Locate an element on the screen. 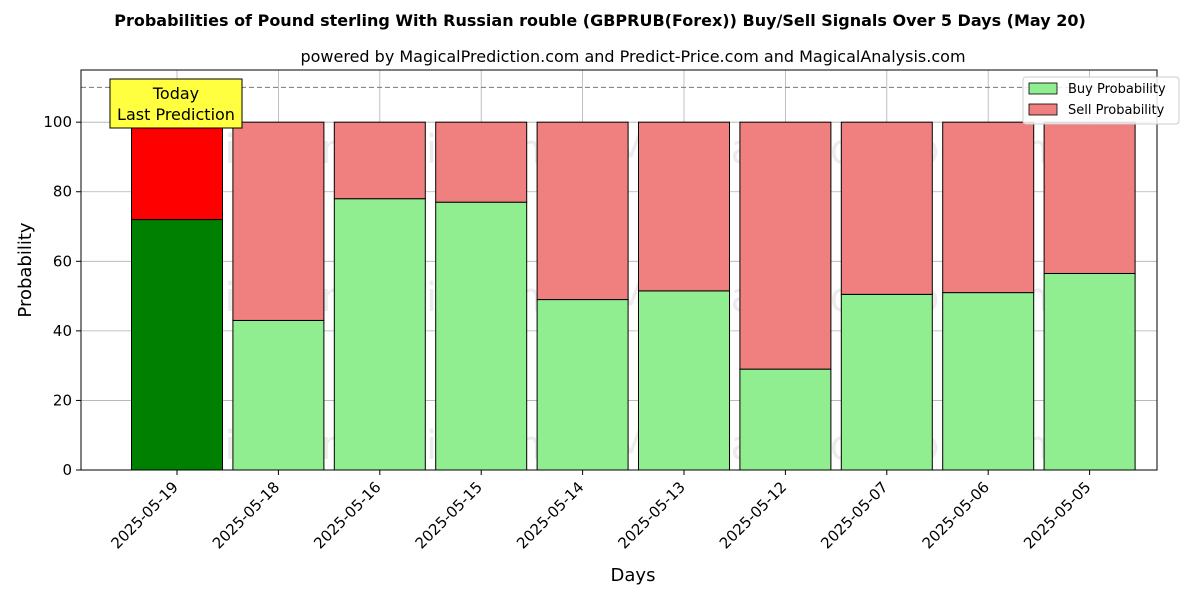 Image resolution: width=1200 pixels, height=600 pixels. x-tick-label: 2025-05-18 is located at coordinates (246, 515).